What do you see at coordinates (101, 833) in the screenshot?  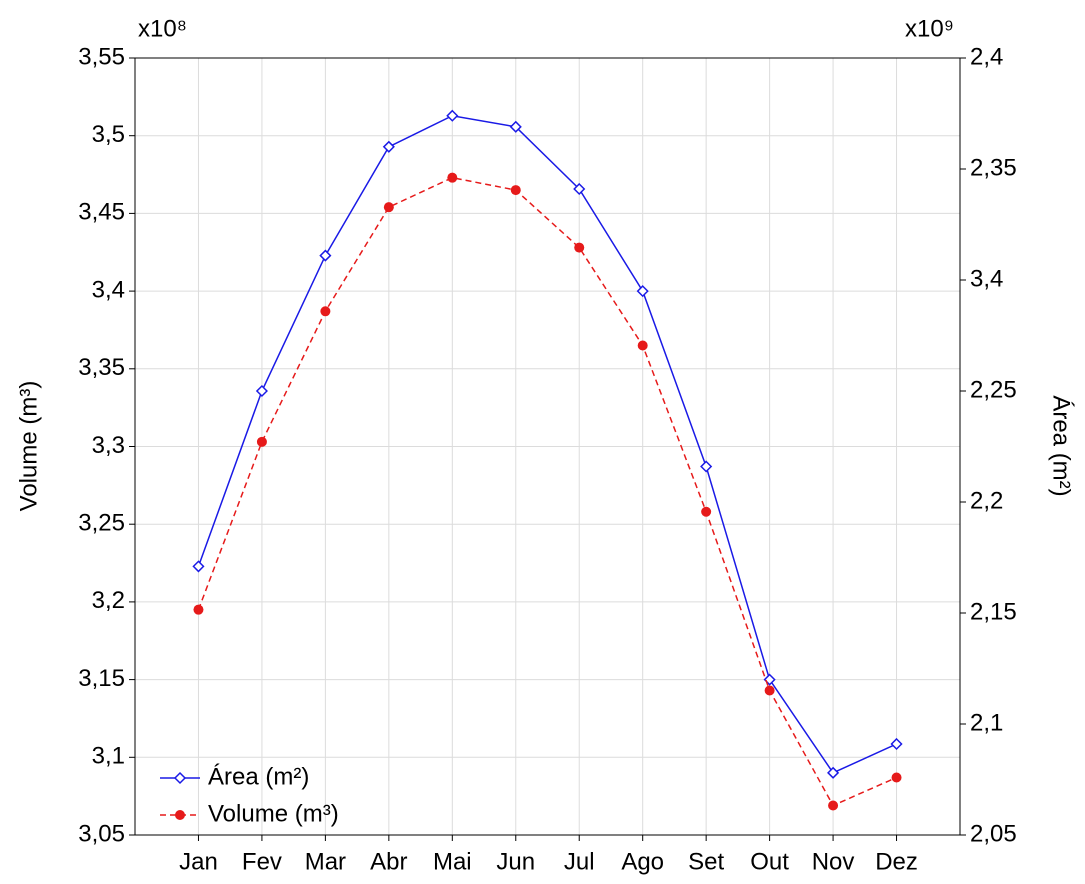 I see `y-tick-label: 3,05` at bounding box center [101, 833].